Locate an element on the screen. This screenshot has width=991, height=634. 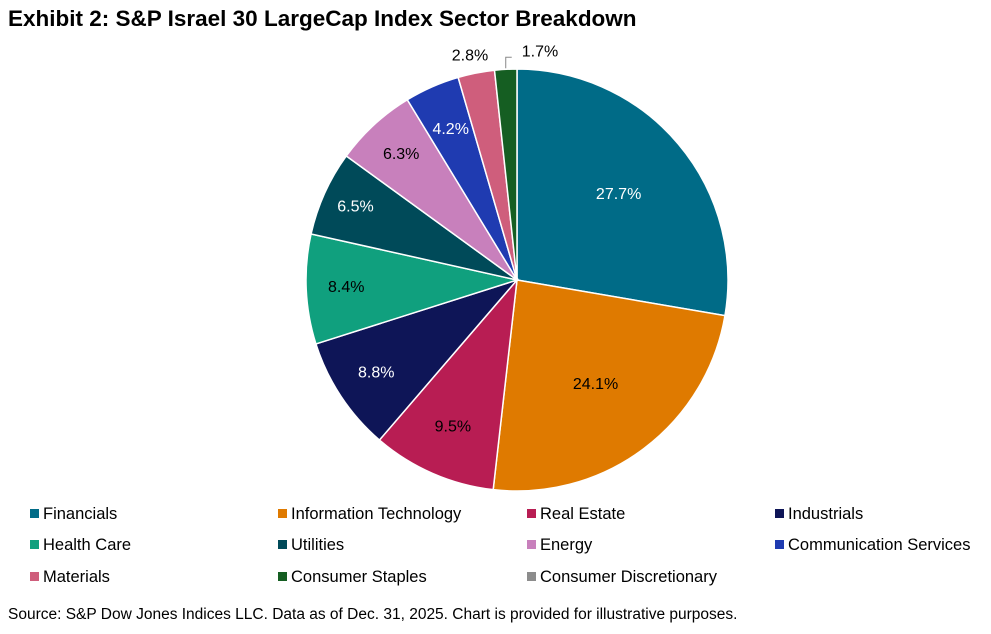
legend-item-real-estate: Real Estate is located at coordinates (576, 514).